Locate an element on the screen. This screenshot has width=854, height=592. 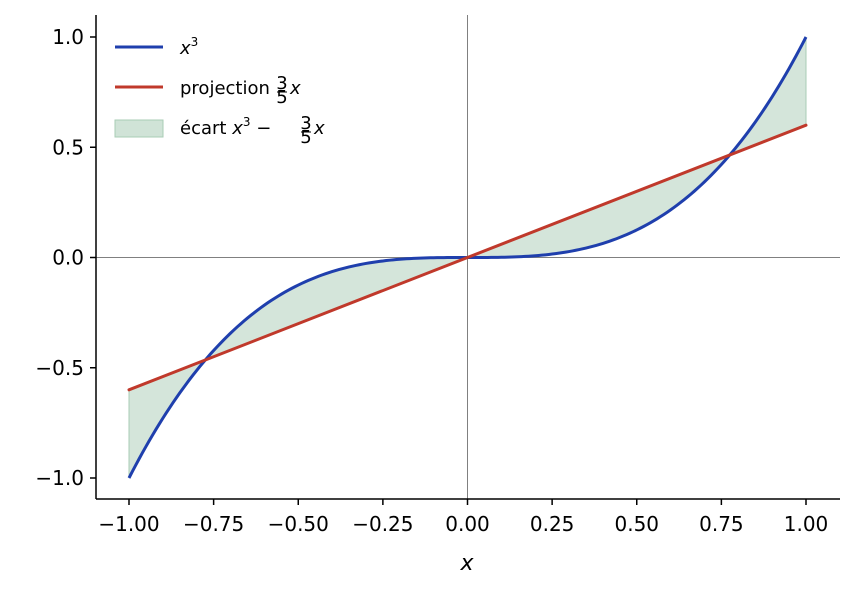
legend-ecart-op: − is located at coordinates (260, 128).